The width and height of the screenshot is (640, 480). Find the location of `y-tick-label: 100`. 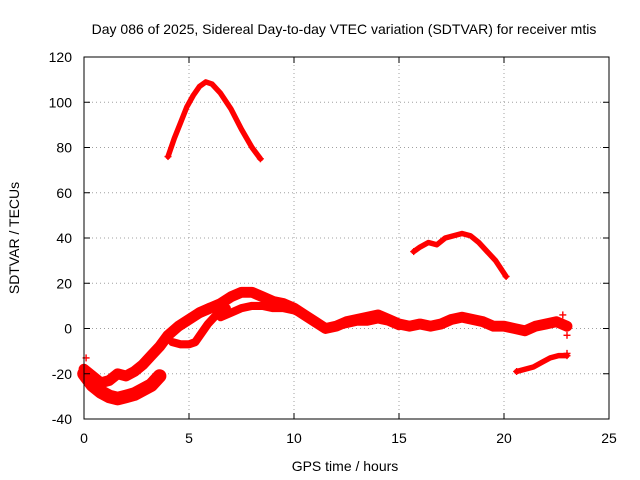

y-tick-label: 100 is located at coordinates (61, 102).